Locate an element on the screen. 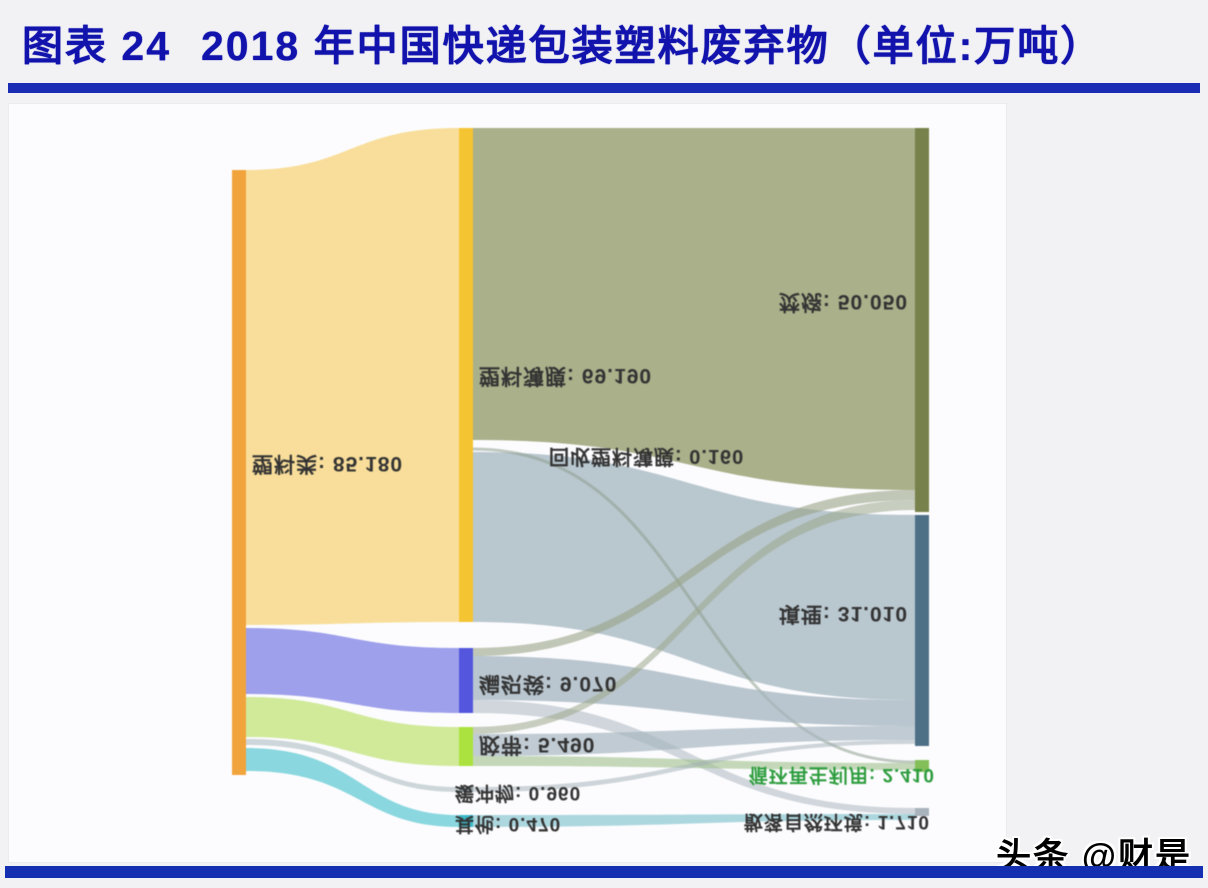 The image size is (1208, 888). label-node-woven: 编织袋: 9.070 is located at coordinates (548, 683).